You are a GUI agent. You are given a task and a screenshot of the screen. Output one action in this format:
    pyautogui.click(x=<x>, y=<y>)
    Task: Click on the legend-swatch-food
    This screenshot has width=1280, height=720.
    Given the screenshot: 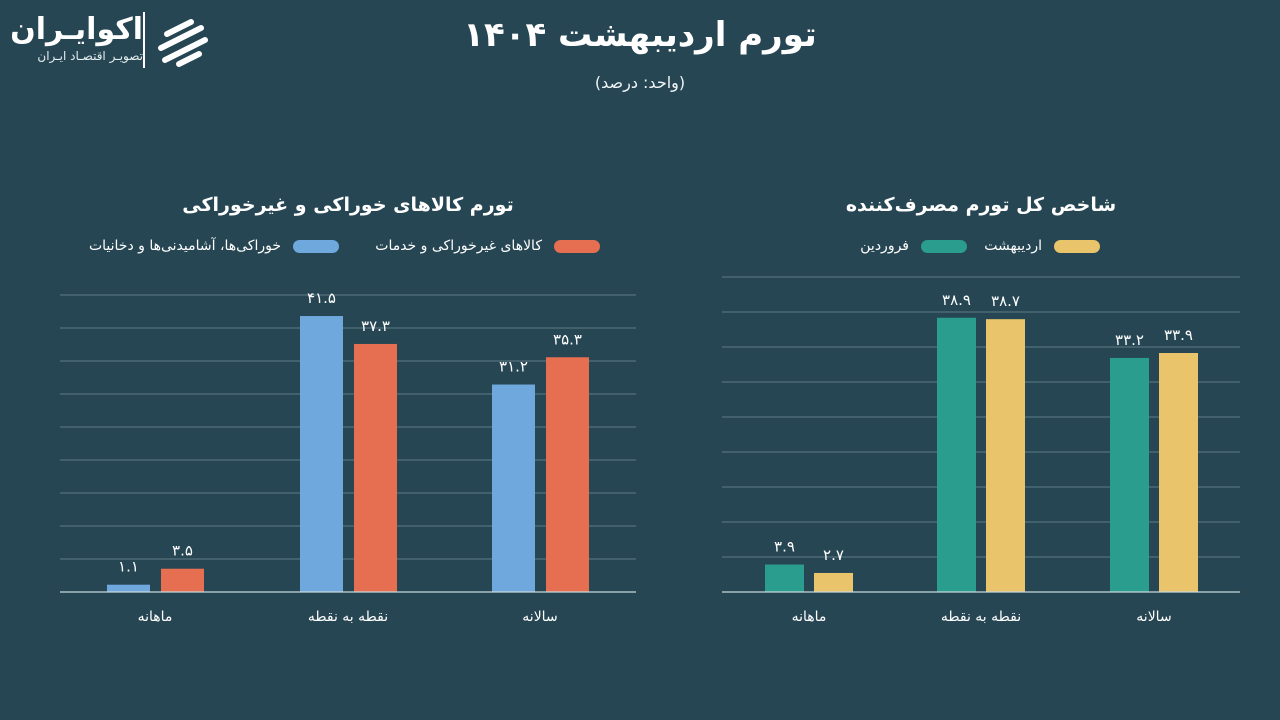 What is the action you would take?
    pyautogui.click(x=316, y=246)
    